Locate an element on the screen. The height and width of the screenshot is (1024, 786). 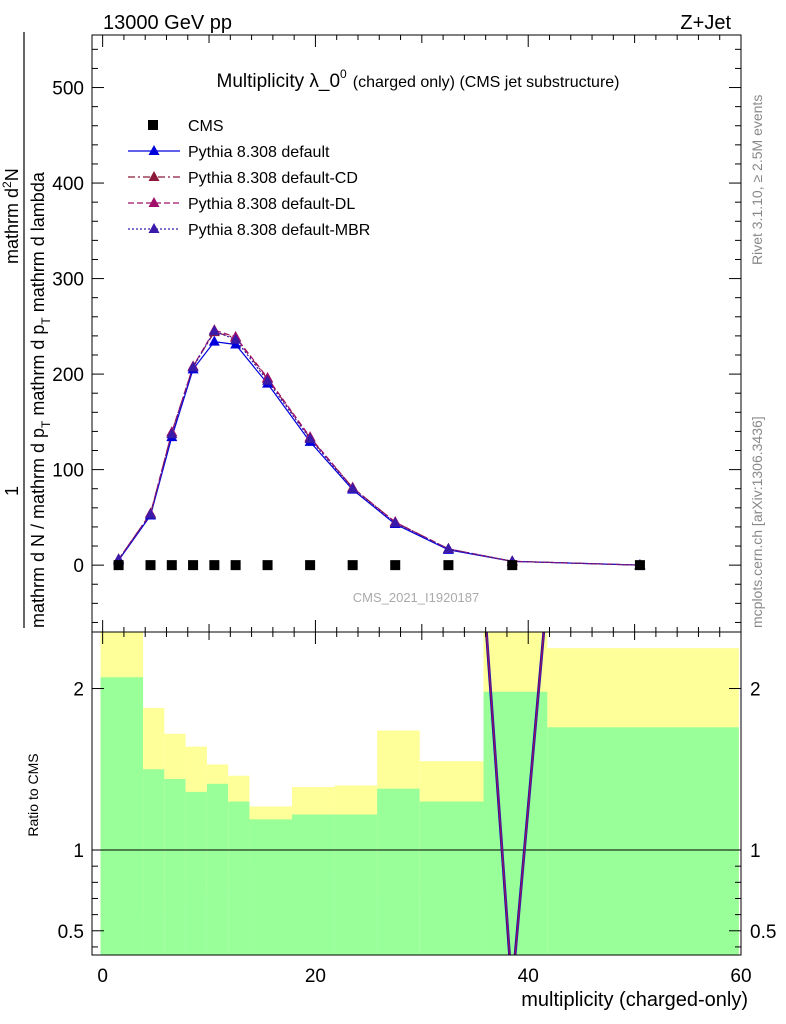
x-tick-label-1: 20 is located at coordinates (315, 976).